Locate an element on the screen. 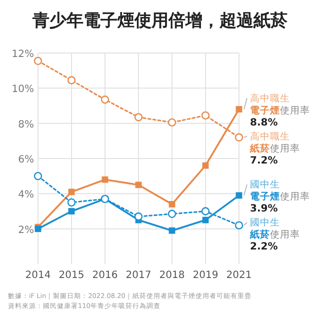 Image resolution: width=320 pixels, height=320 pixels. x-tick-label: 2016 is located at coordinates (105, 275).